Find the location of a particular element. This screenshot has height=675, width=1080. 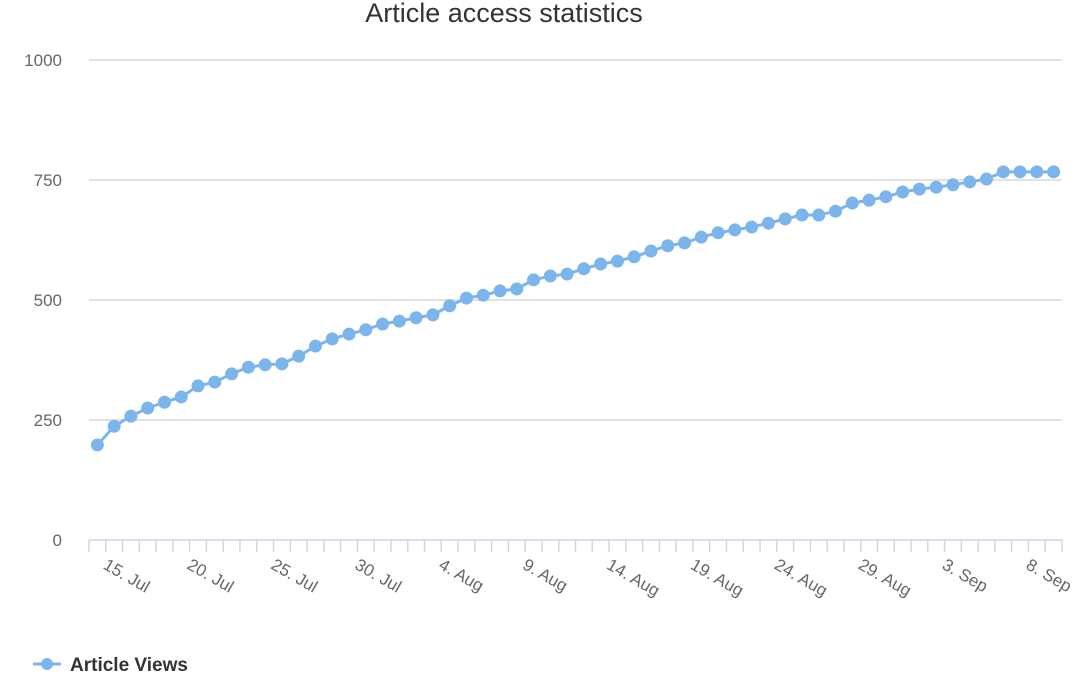

y-tick-label: 500 is located at coordinates (48, 300).